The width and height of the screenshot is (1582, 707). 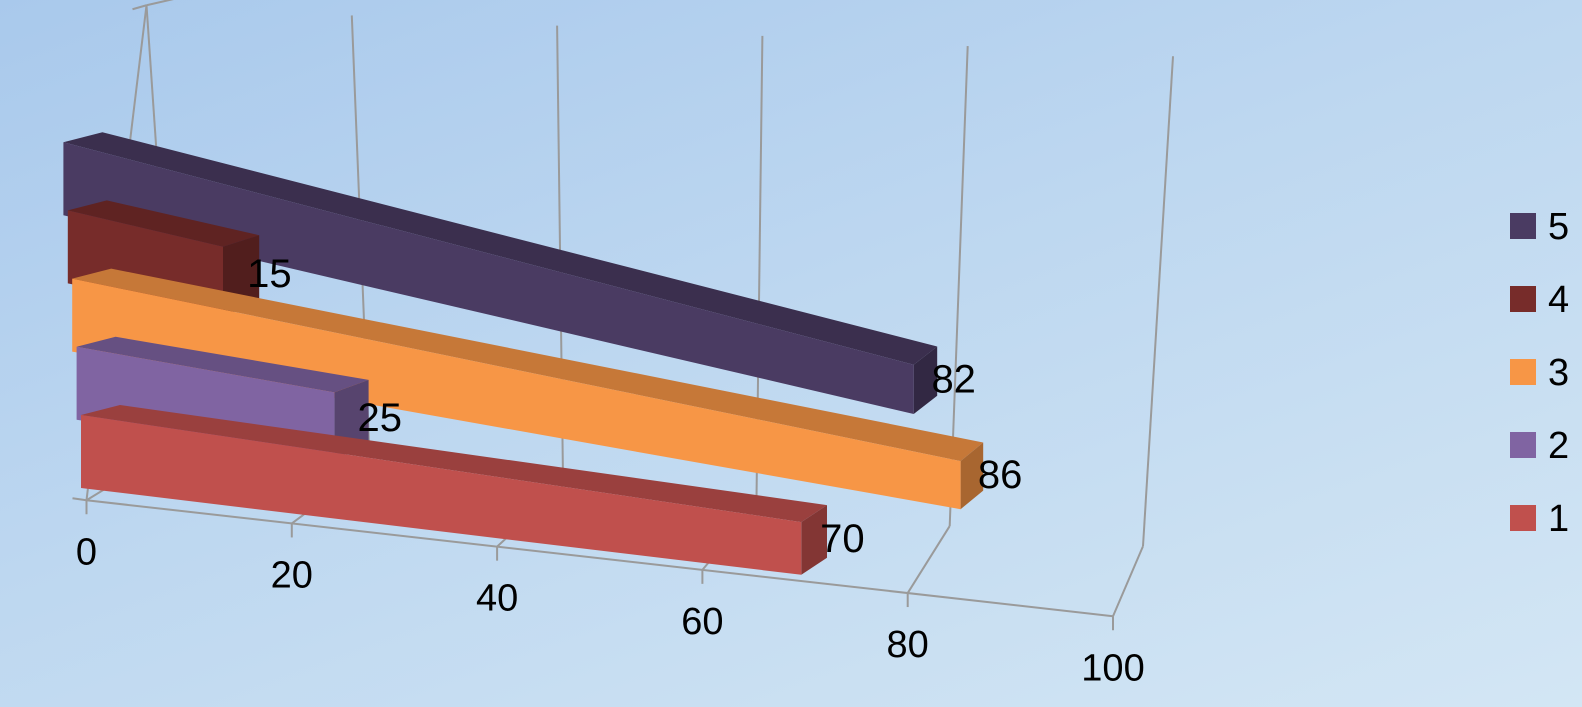 I want to click on bar-1-top-face, so click(x=454, y=464).